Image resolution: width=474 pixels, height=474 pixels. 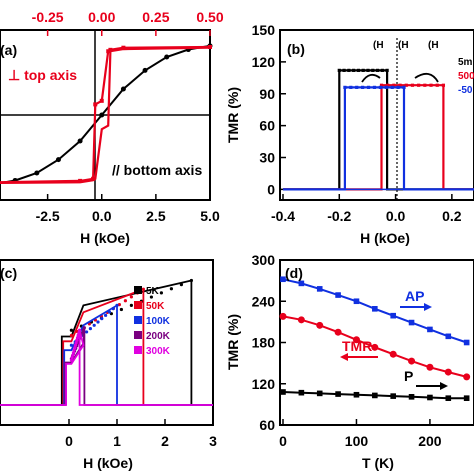 I want to click on panel-d-xlabel: T (K), so click(x=378, y=463).